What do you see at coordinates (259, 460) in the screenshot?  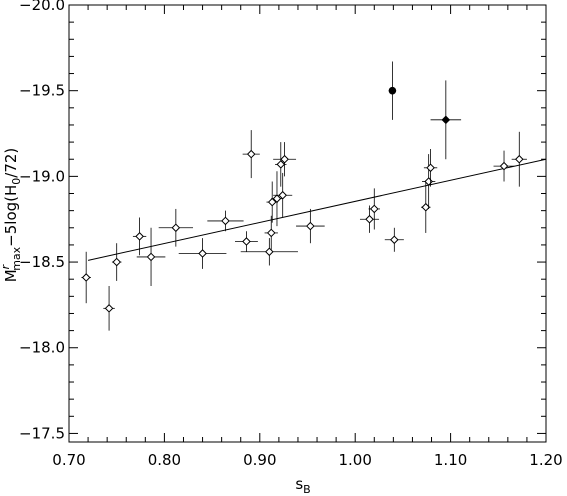 I see `x-tick-label: 0.90` at bounding box center [259, 460].